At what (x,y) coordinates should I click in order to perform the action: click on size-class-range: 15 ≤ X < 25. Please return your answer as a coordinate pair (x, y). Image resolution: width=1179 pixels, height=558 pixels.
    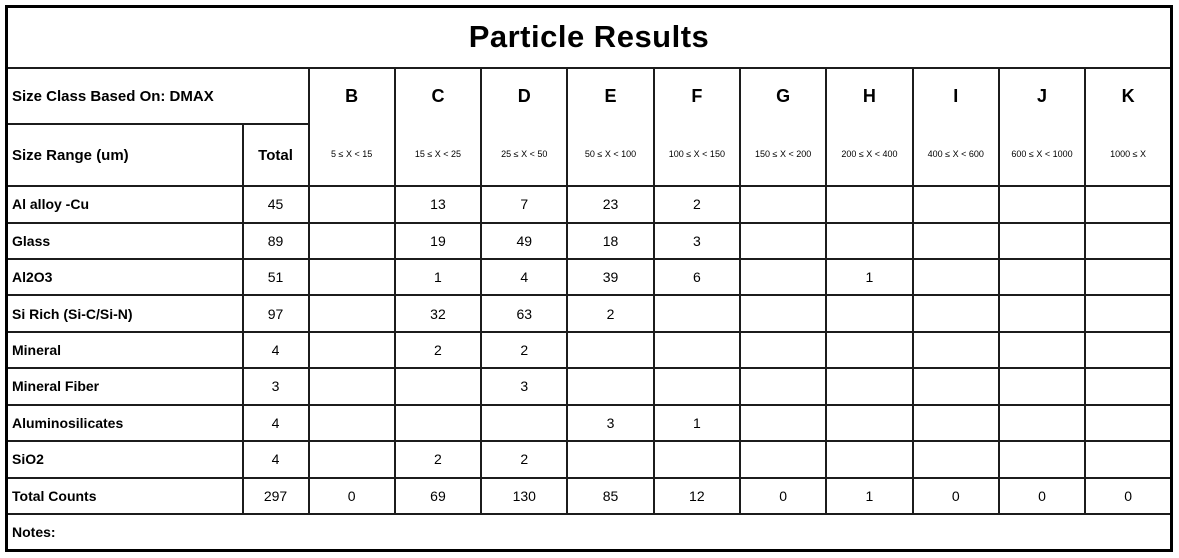
    Looking at the image, I should click on (438, 153).